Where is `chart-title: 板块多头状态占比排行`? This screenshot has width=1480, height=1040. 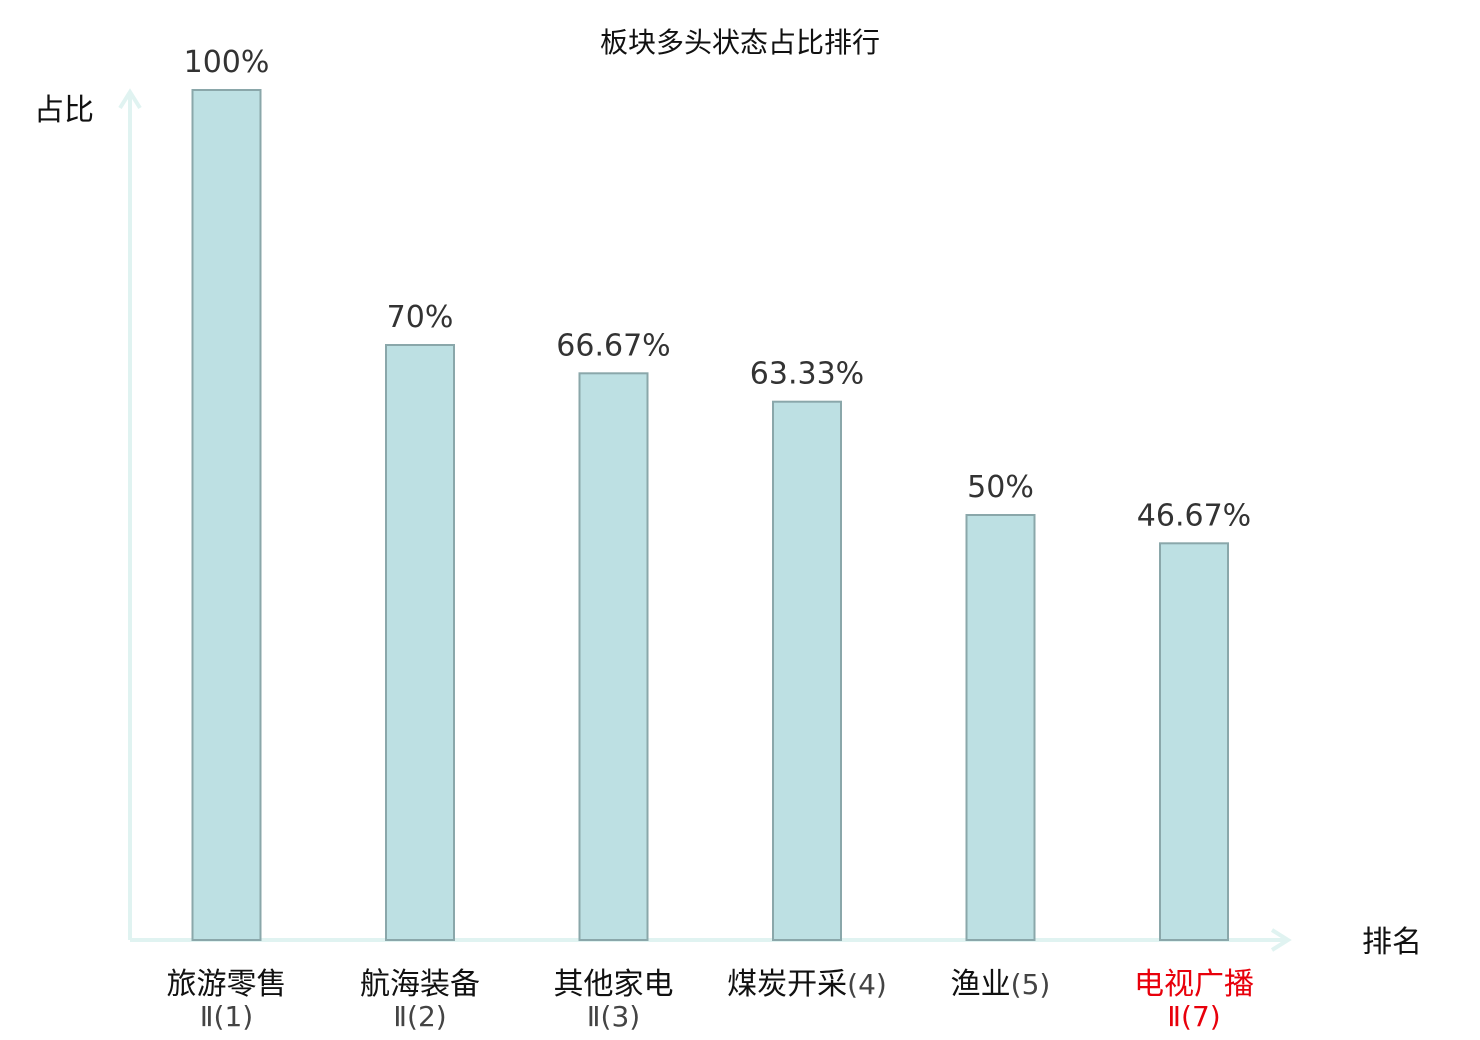 chart-title: 板块多头状态占比排行 is located at coordinates (740, 42).